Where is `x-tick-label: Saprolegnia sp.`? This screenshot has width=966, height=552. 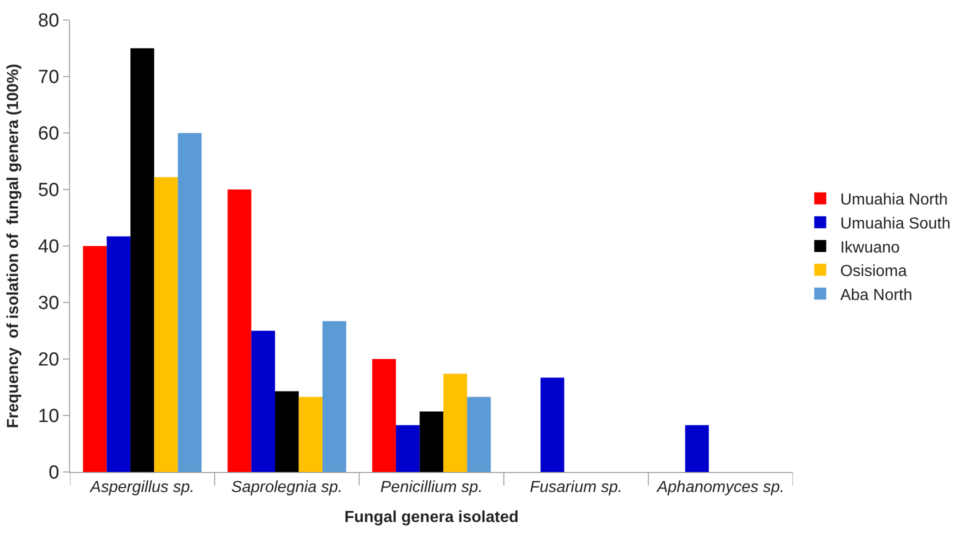
x-tick-label: Saprolegnia sp. is located at coordinates (286, 487).